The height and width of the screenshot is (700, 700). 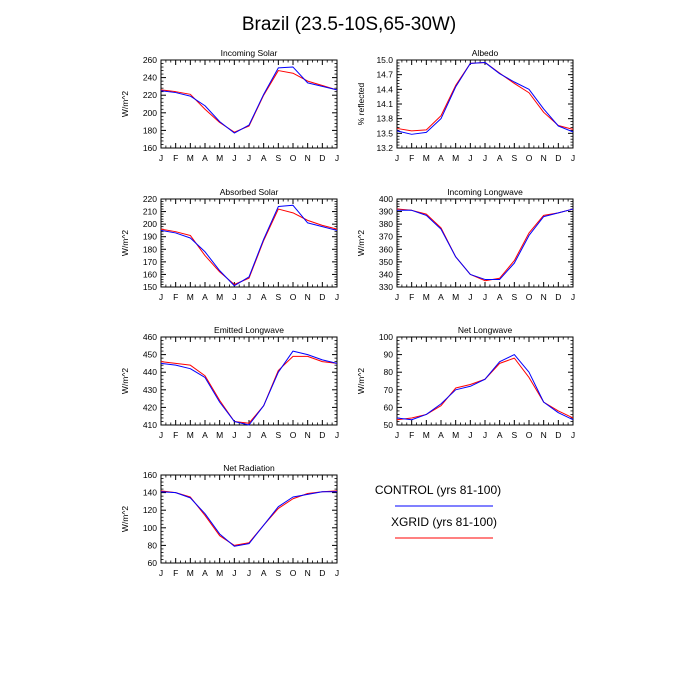 What do you see at coordinates (485, 192) in the screenshot?
I see `chart-title: Incoming Longwave` at bounding box center [485, 192].